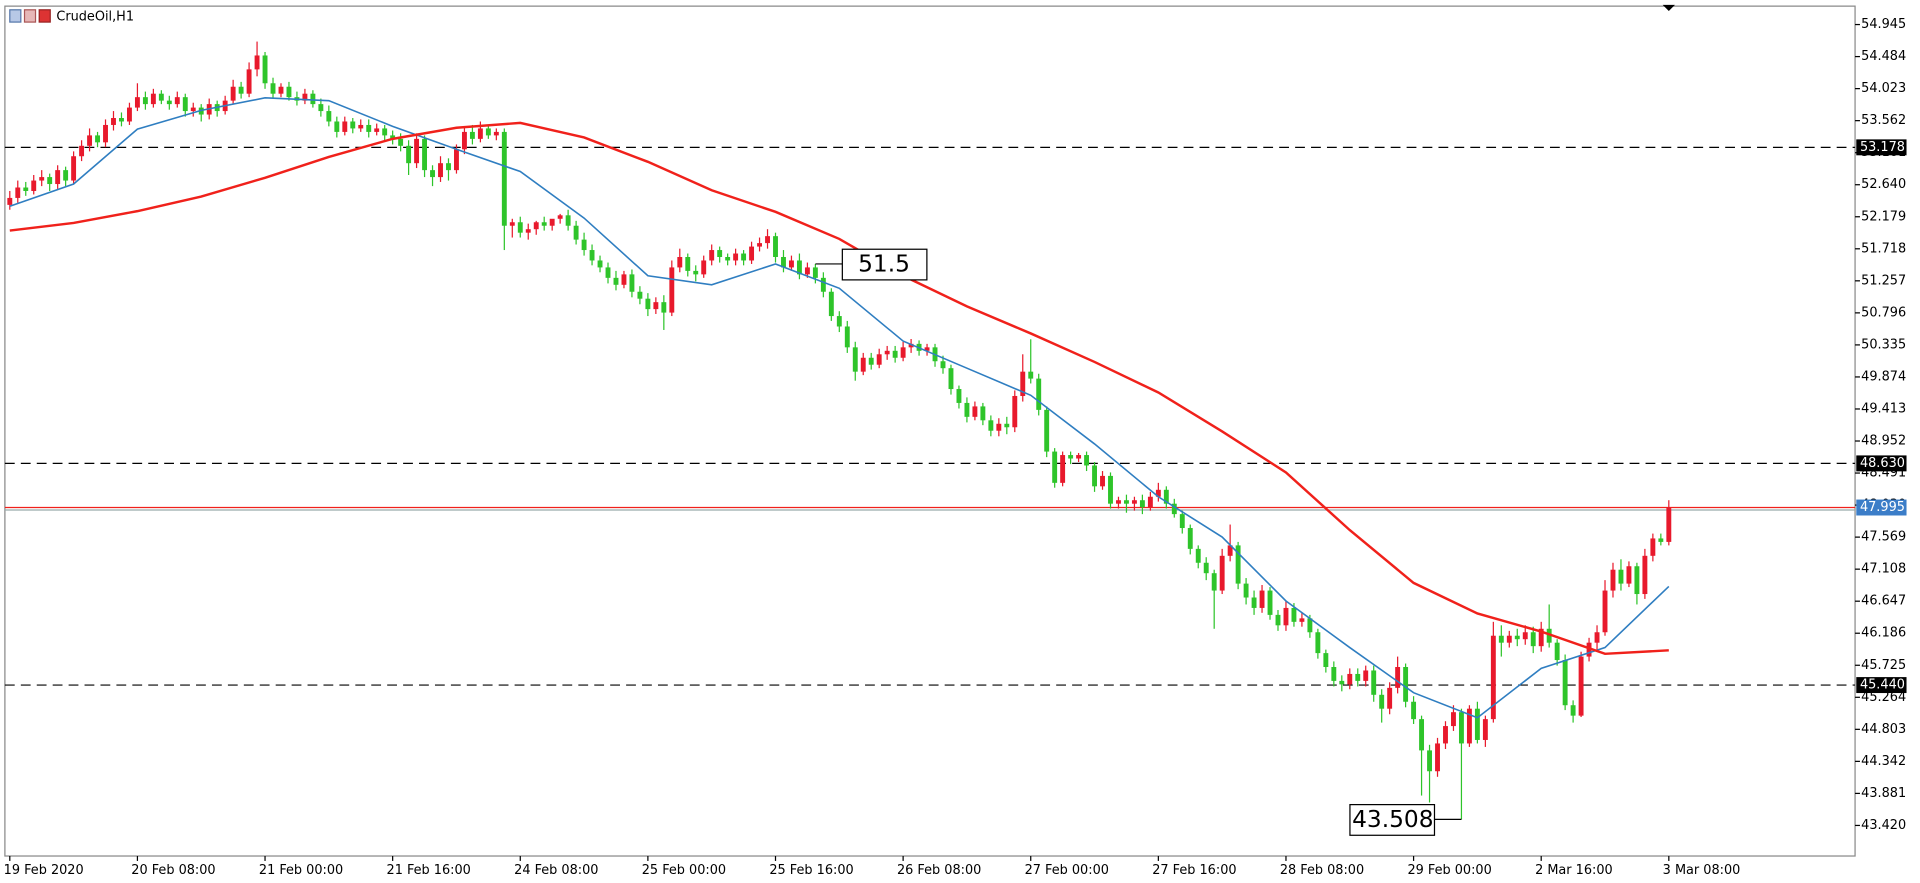  Describe the element at coordinates (939, 870) in the screenshot. I see `x-tick-label: 26 Feb 08:00` at that location.